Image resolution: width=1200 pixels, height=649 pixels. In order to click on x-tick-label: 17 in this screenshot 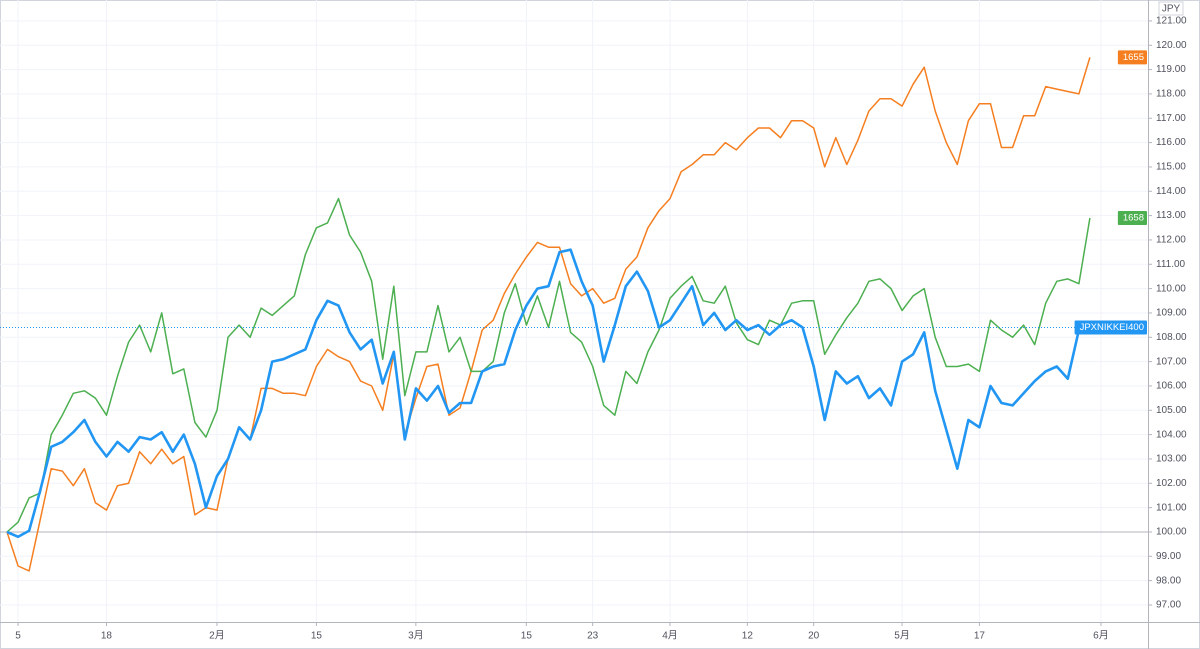, I will do `click(980, 636)`.